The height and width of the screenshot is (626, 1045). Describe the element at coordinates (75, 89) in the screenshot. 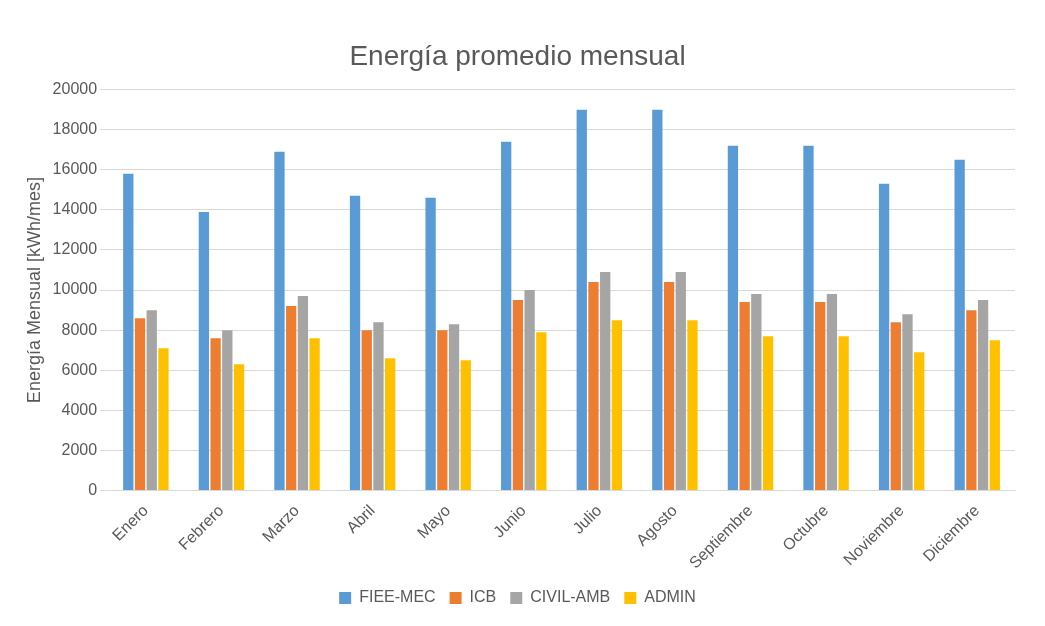

I see `y-tick-label: 20000` at that location.